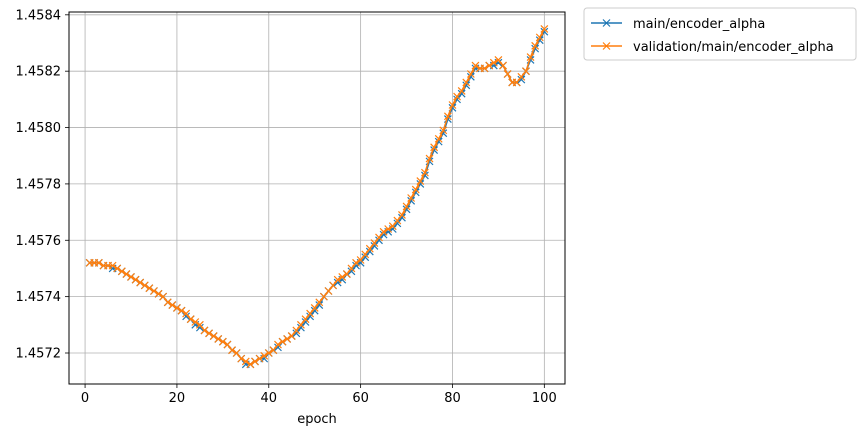  I want to click on y-tick-label: 1.4576, so click(39, 241).